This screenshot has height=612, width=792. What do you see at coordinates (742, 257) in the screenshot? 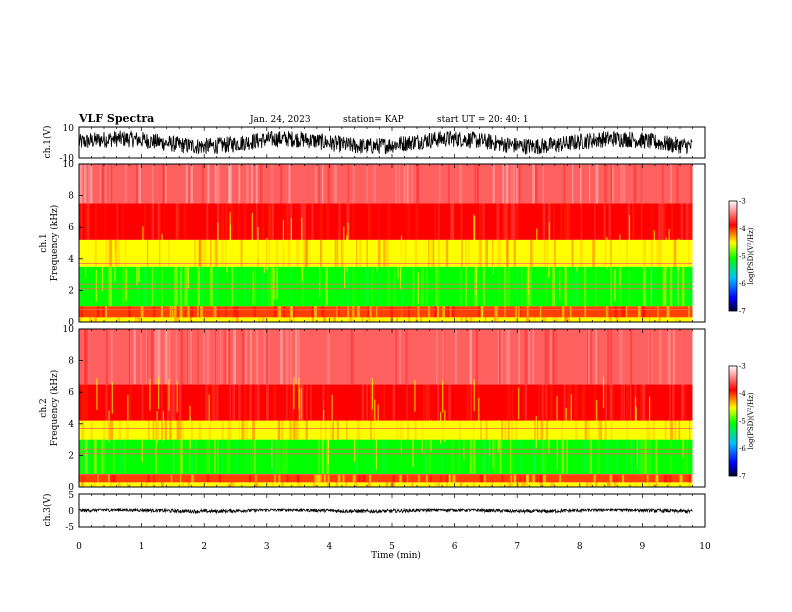
I see `ch1-colorbar-ticks: -3 -4 -5 -6 -7` at bounding box center [742, 257].